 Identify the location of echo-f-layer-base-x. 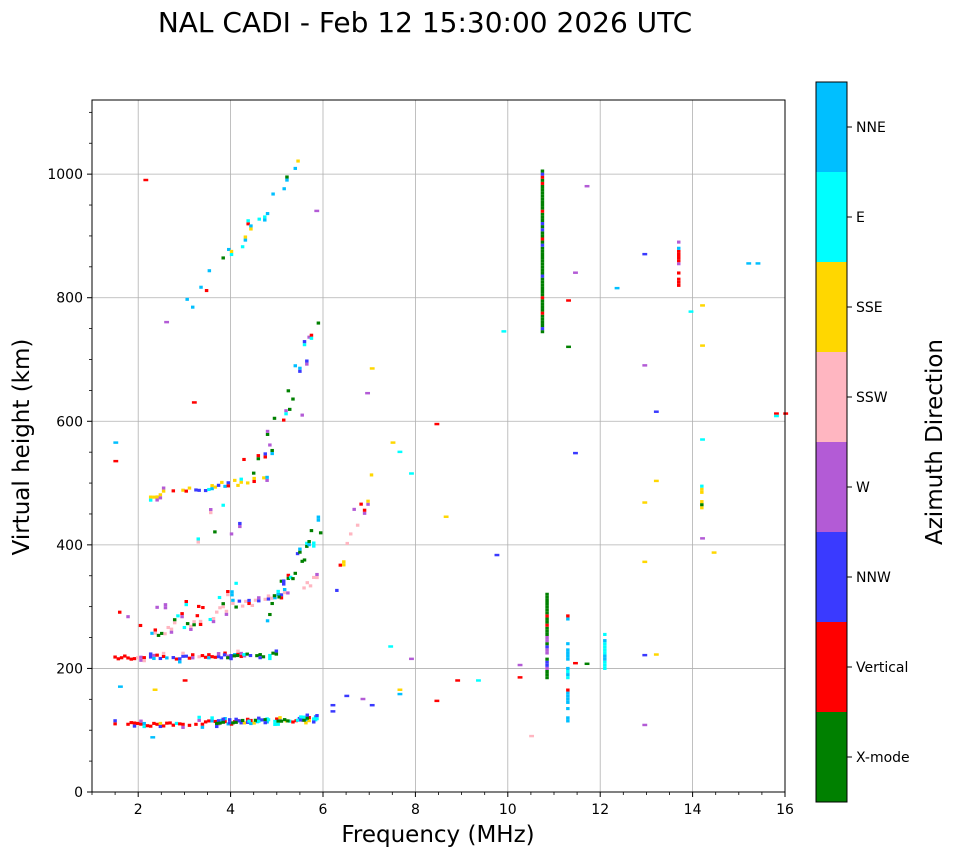
(228, 658).